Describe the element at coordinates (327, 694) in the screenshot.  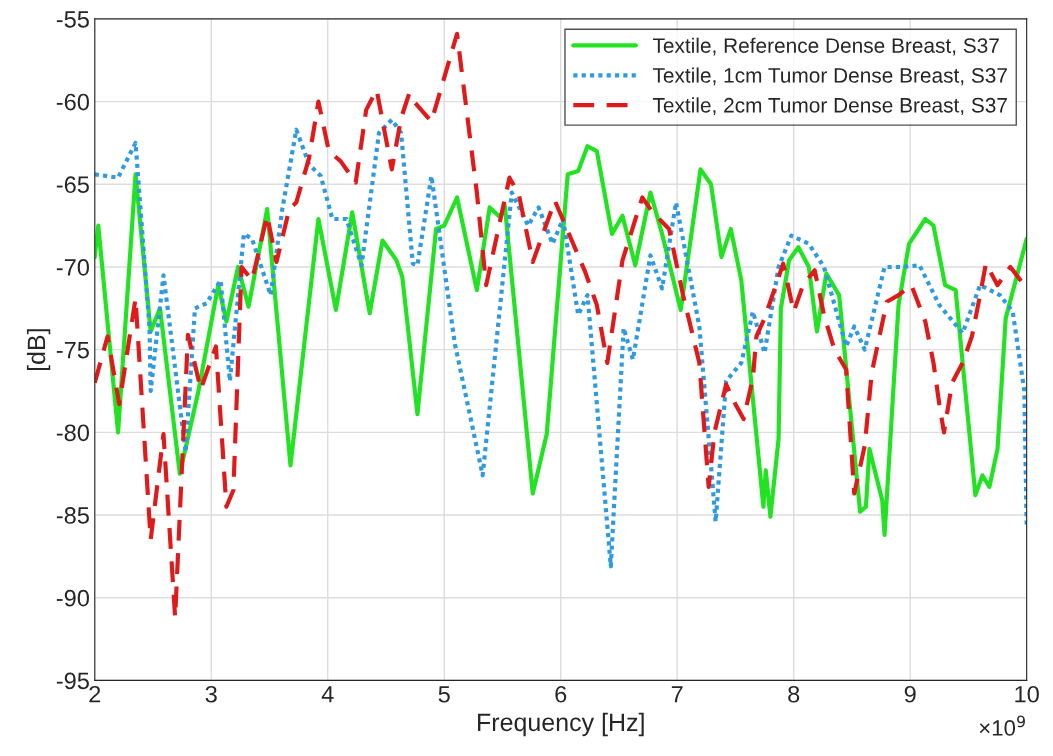
I see `x-tick-label: 4` at that location.